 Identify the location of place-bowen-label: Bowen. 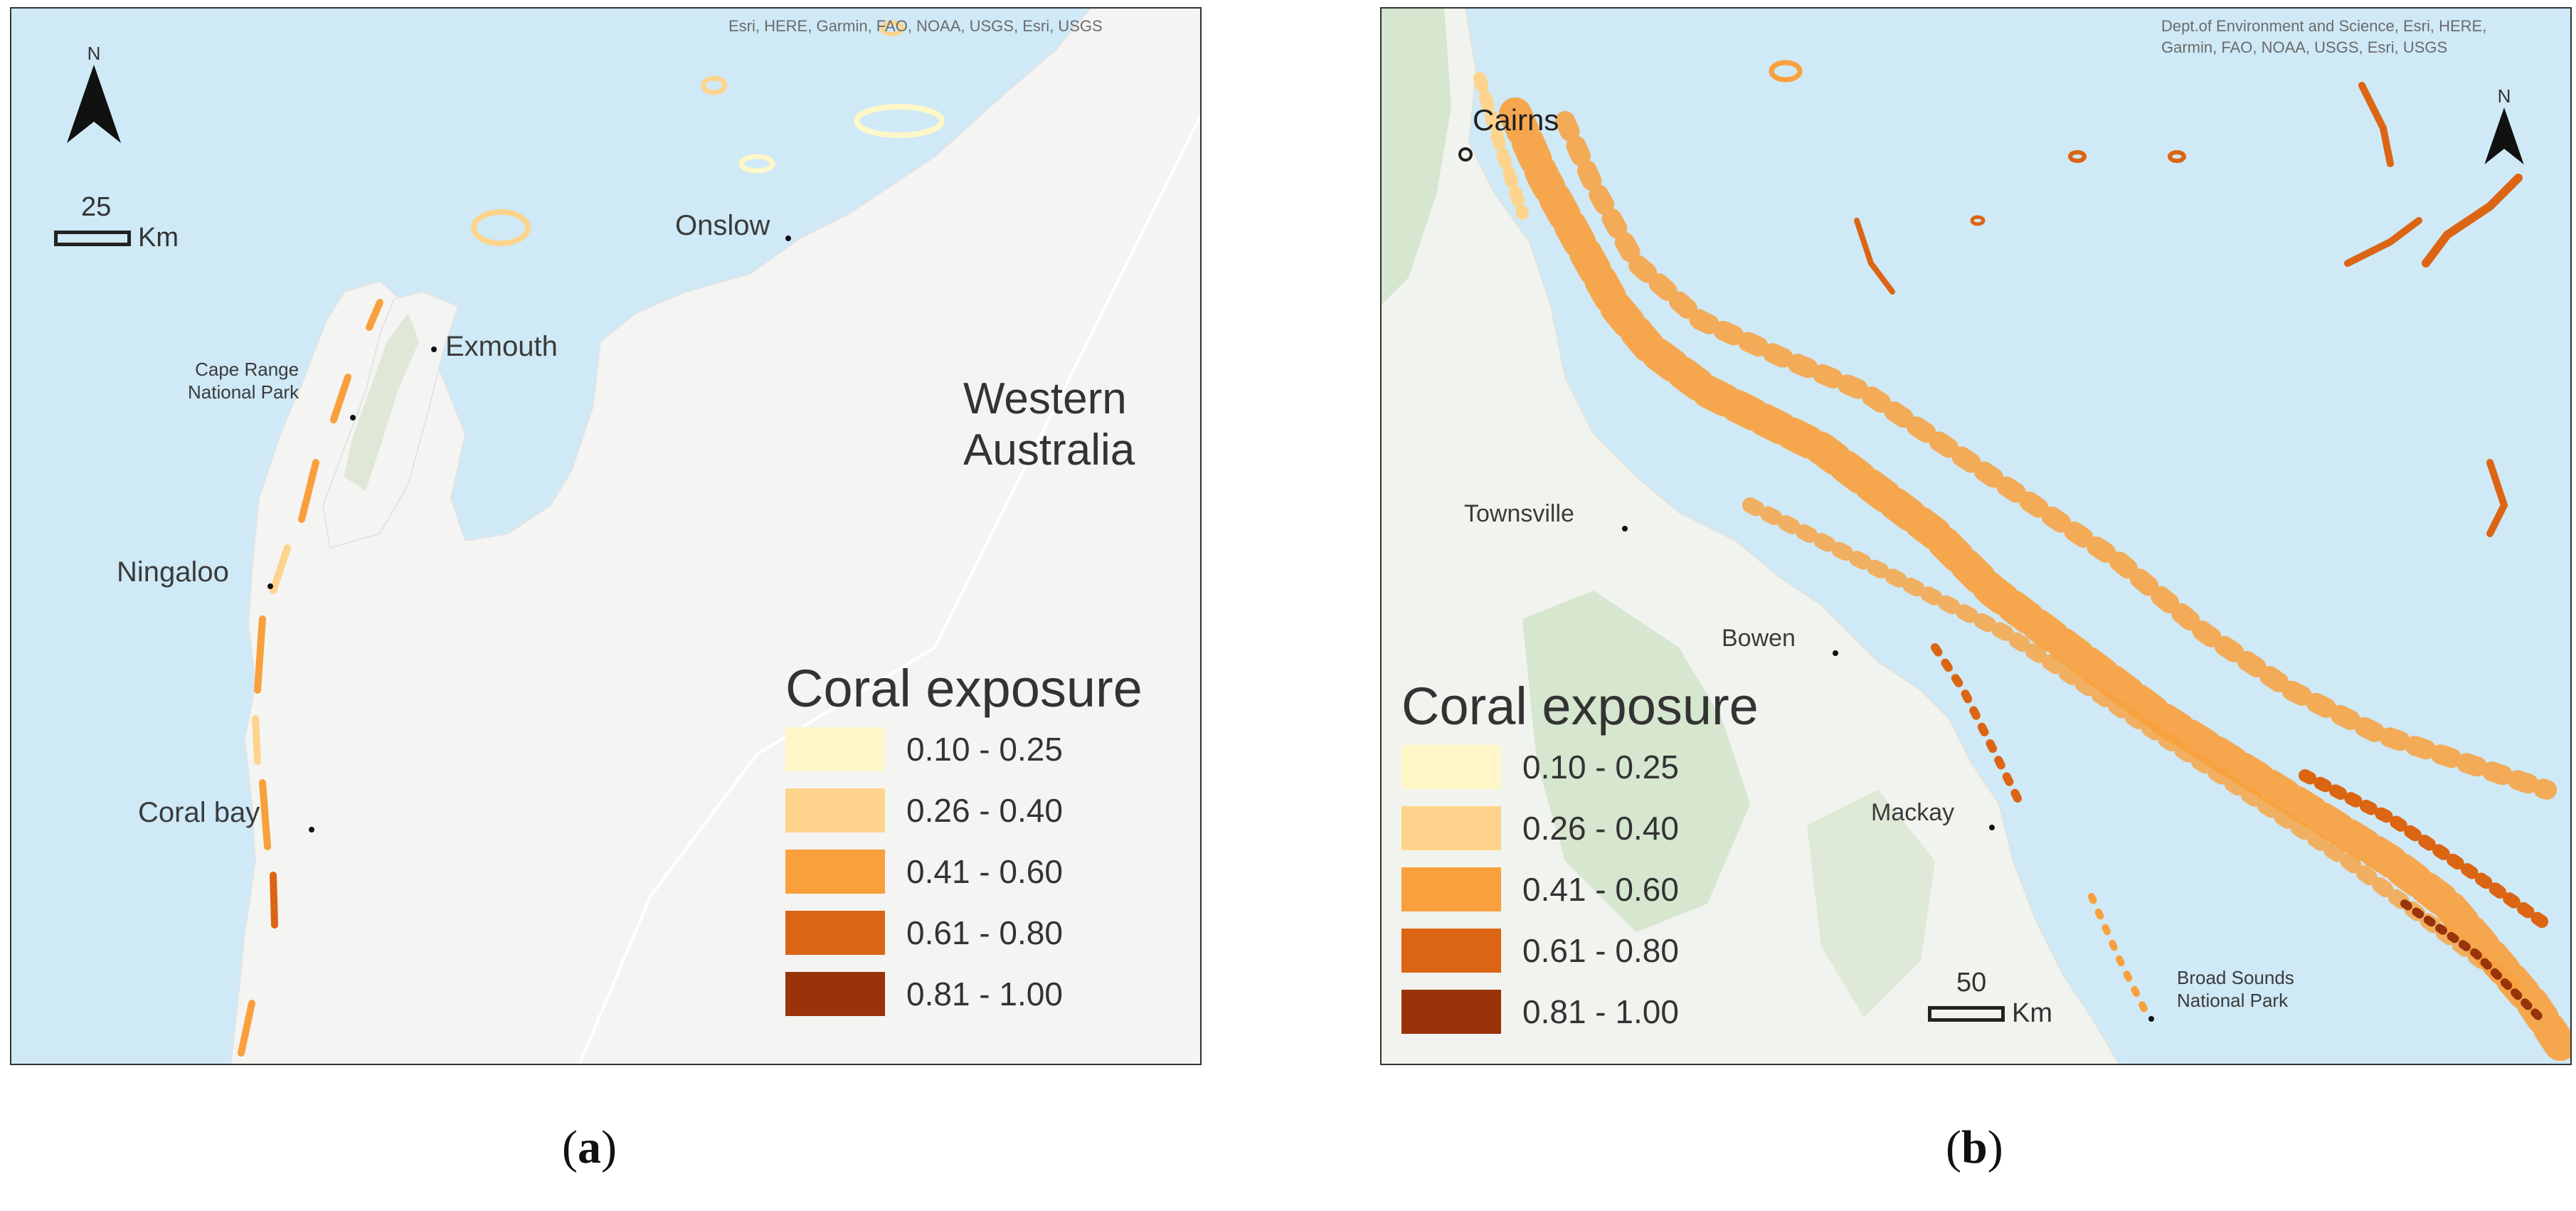
(1759, 638).